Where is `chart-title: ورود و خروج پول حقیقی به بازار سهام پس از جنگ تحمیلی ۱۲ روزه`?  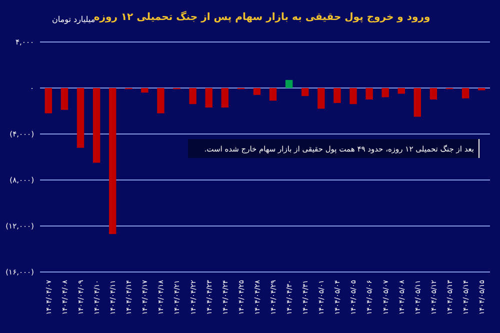 chart-title: ورود و خروج پول حقیقی به بازار سهام پس از جنگ تحمیلی ۱۲ روزه is located at coordinates (262, 16).